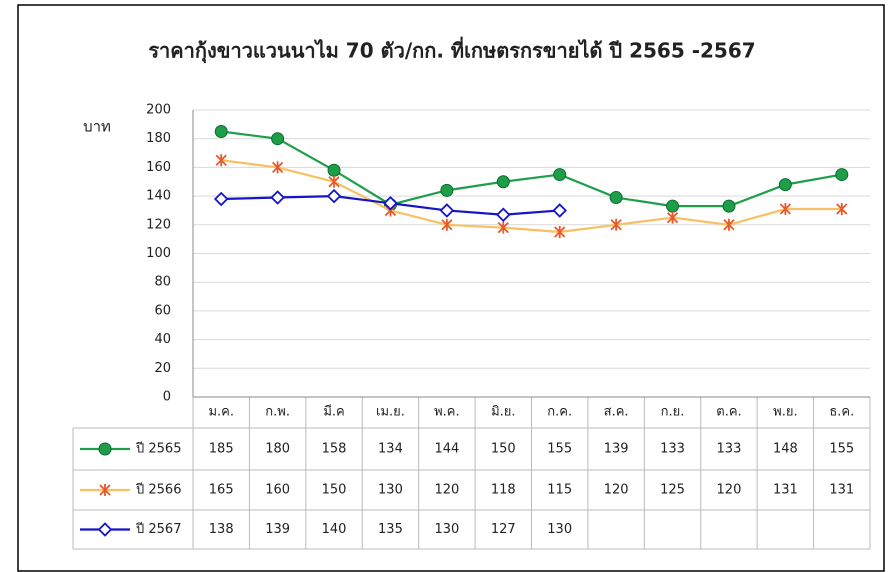 The image size is (888, 572). What do you see at coordinates (158, 253) in the screenshot?
I see `y-tick-label: 100` at bounding box center [158, 253].